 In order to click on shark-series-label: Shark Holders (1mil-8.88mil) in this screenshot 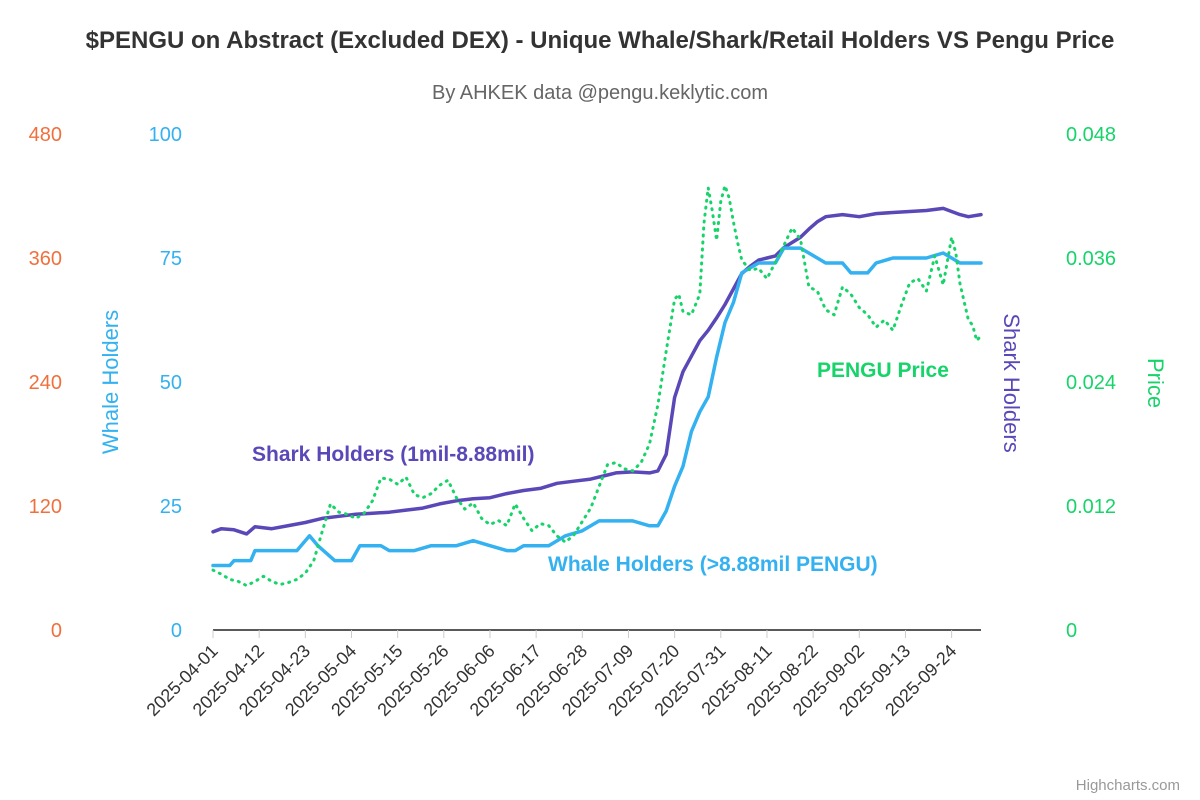, I will do `click(393, 454)`.